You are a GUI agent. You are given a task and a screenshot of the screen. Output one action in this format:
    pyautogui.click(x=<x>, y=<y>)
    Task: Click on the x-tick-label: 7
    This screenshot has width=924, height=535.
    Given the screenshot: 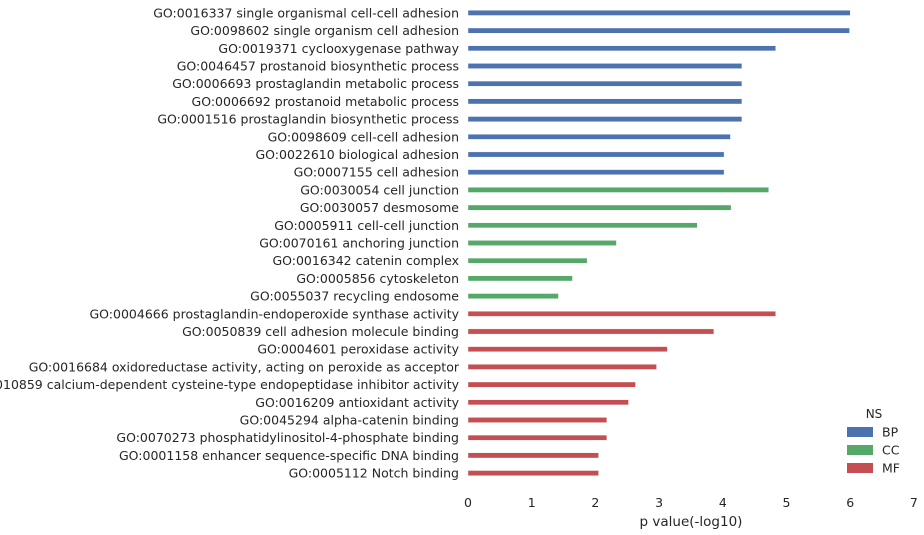 What is the action you would take?
    pyautogui.click(x=914, y=502)
    